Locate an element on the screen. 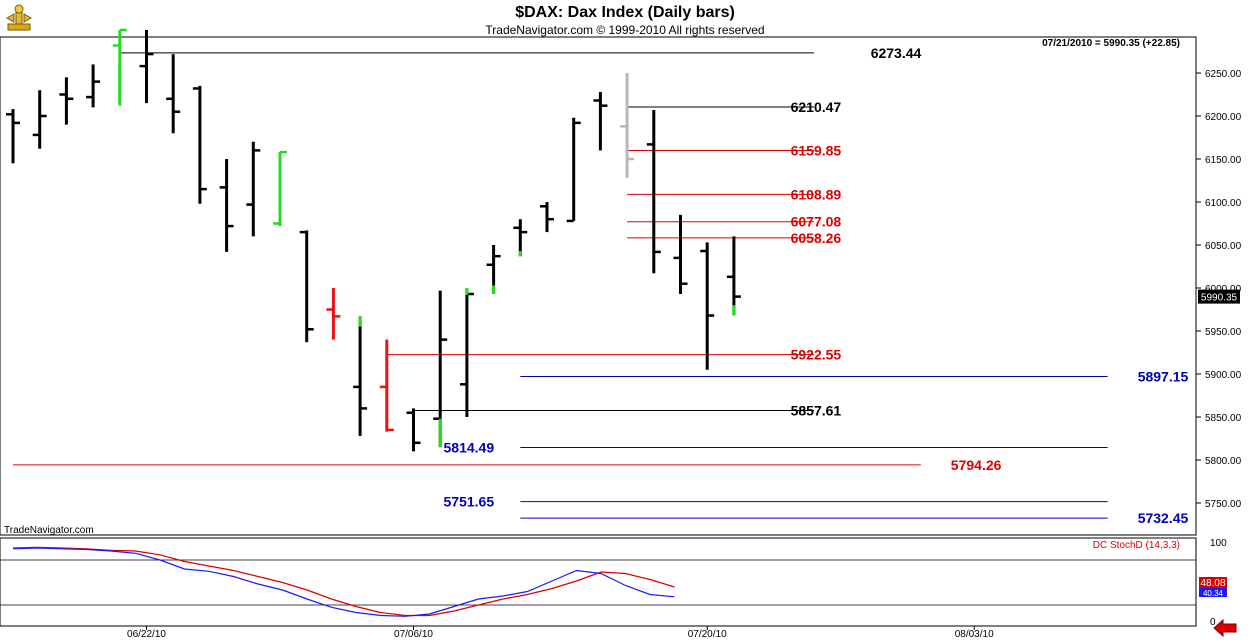 This screenshot has height=643, width=1250. price-tick-label: 5800.00 is located at coordinates (1223, 461).